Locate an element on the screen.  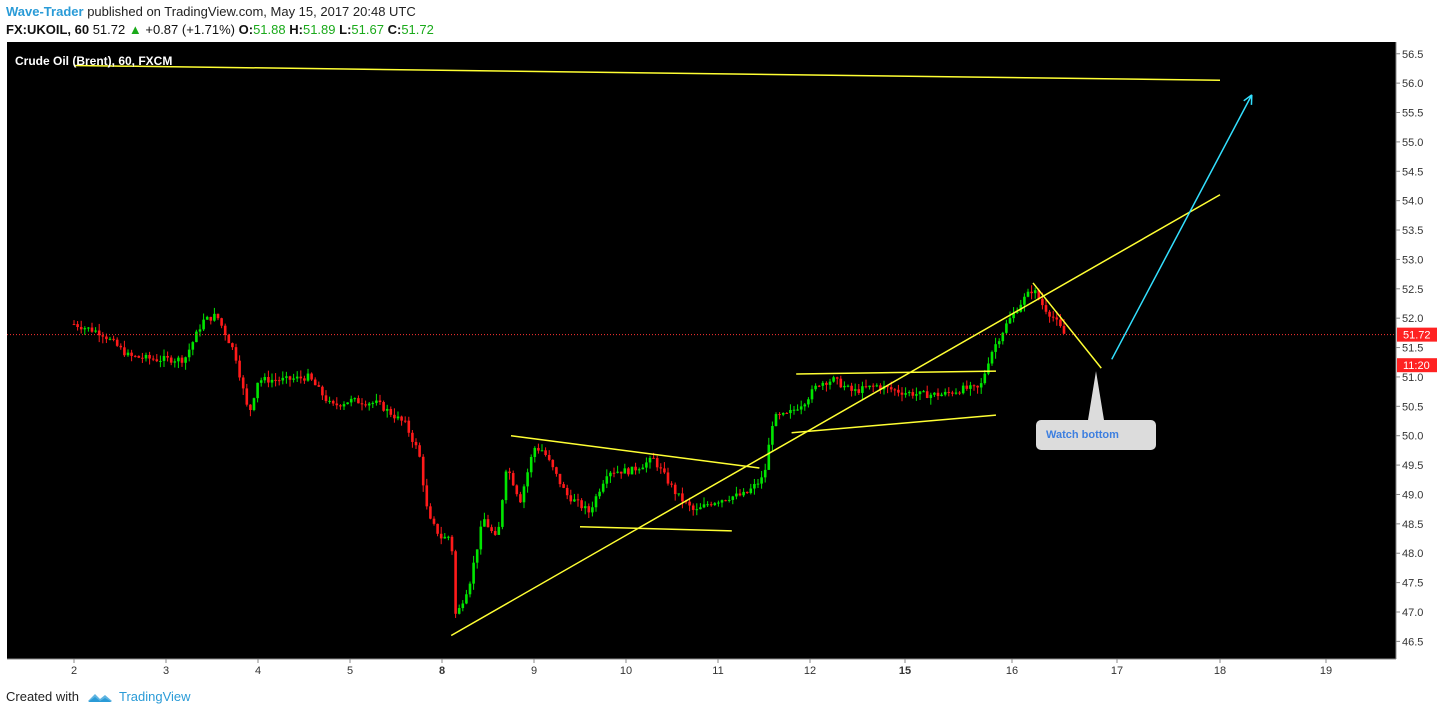
time-axis: 2 3 4 5 8 9 10 11 12 15 16 17 18 19 is located at coordinates (701, 667).